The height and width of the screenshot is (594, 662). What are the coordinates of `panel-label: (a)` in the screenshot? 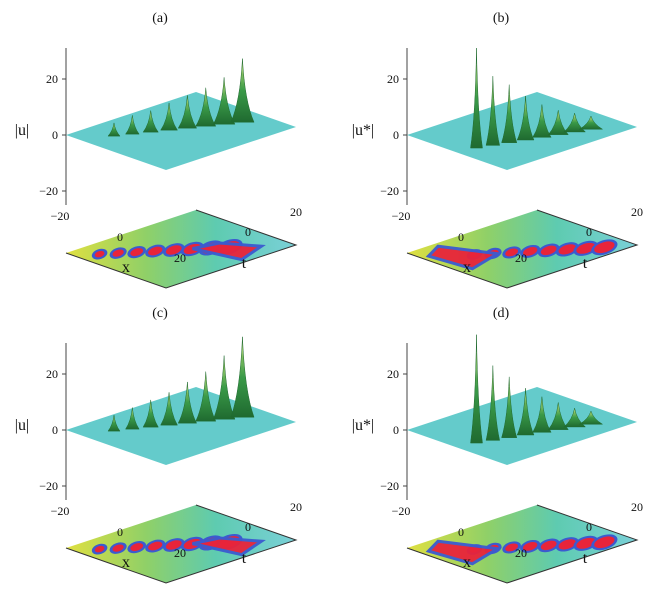 It's located at (160, 18).